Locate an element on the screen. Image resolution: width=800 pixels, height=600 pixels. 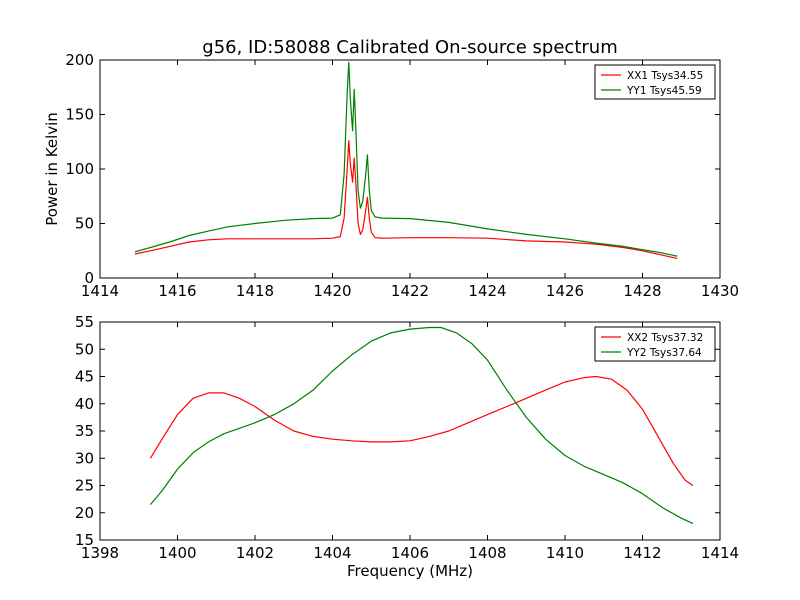
x-tick-label: 1420 is located at coordinates (332, 291).